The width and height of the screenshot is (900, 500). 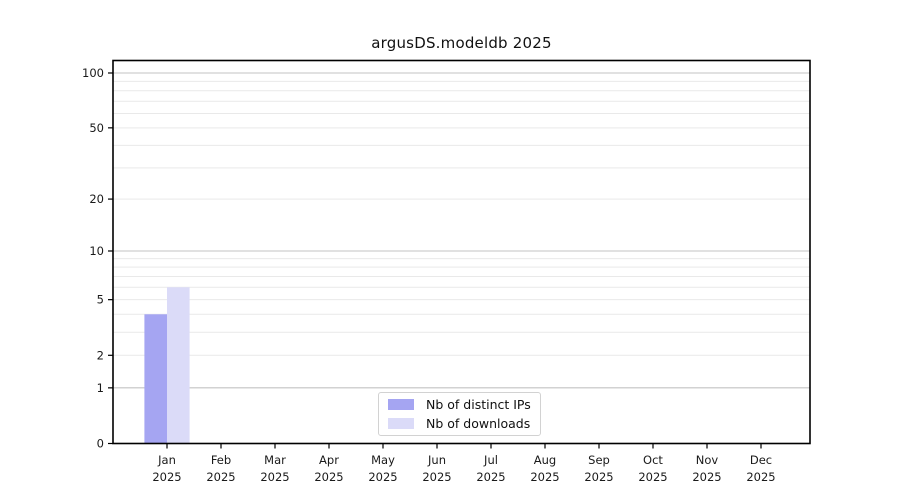 What do you see at coordinates (178, 365) in the screenshot?
I see `bar-jan-downloads` at bounding box center [178, 365].